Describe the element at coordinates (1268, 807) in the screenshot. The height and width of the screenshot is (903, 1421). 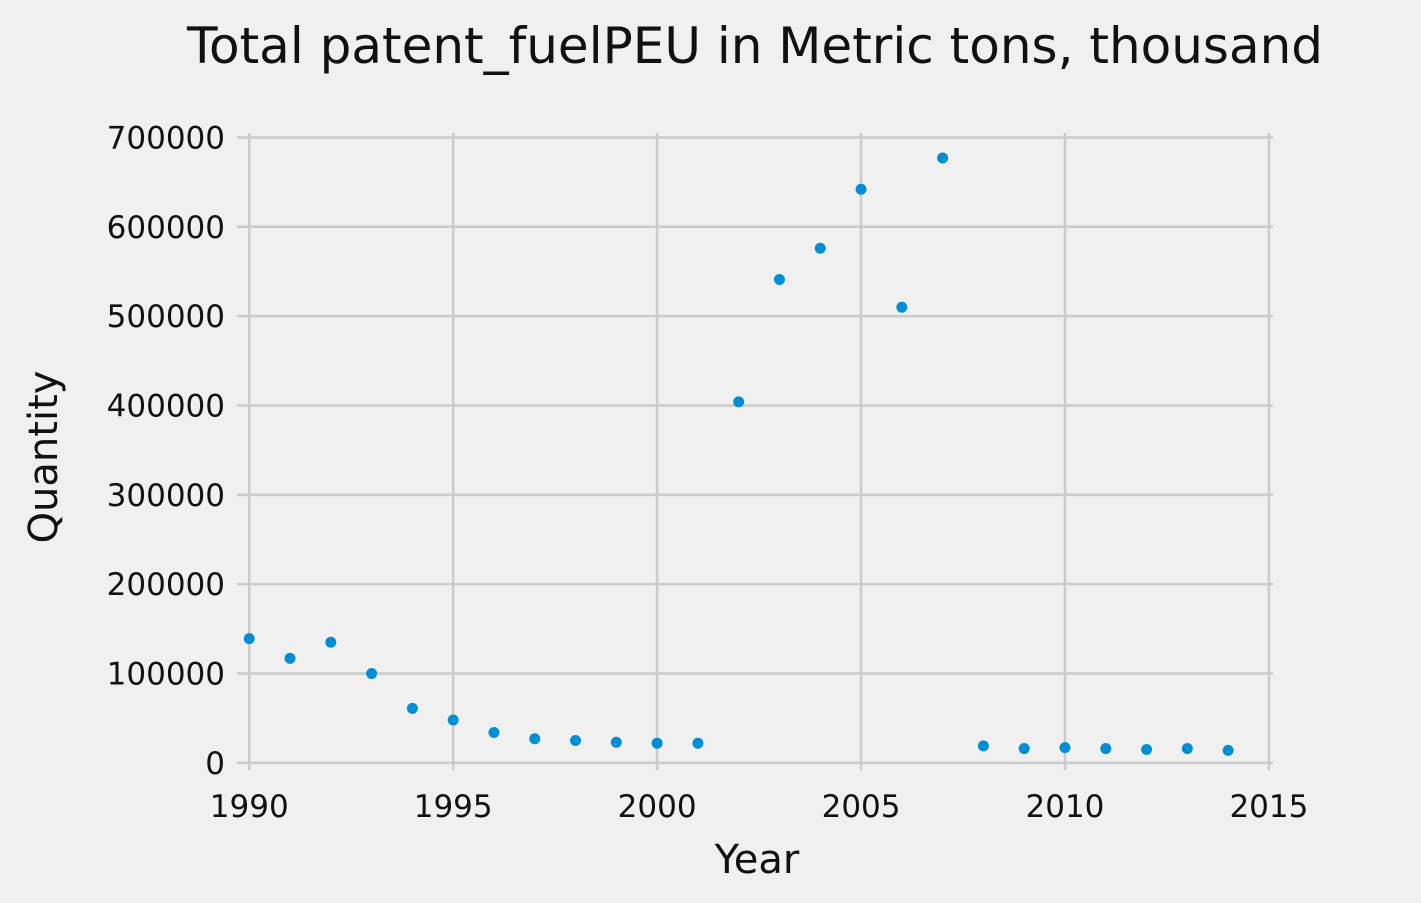
I see `x-tick-label: 2015` at that location.